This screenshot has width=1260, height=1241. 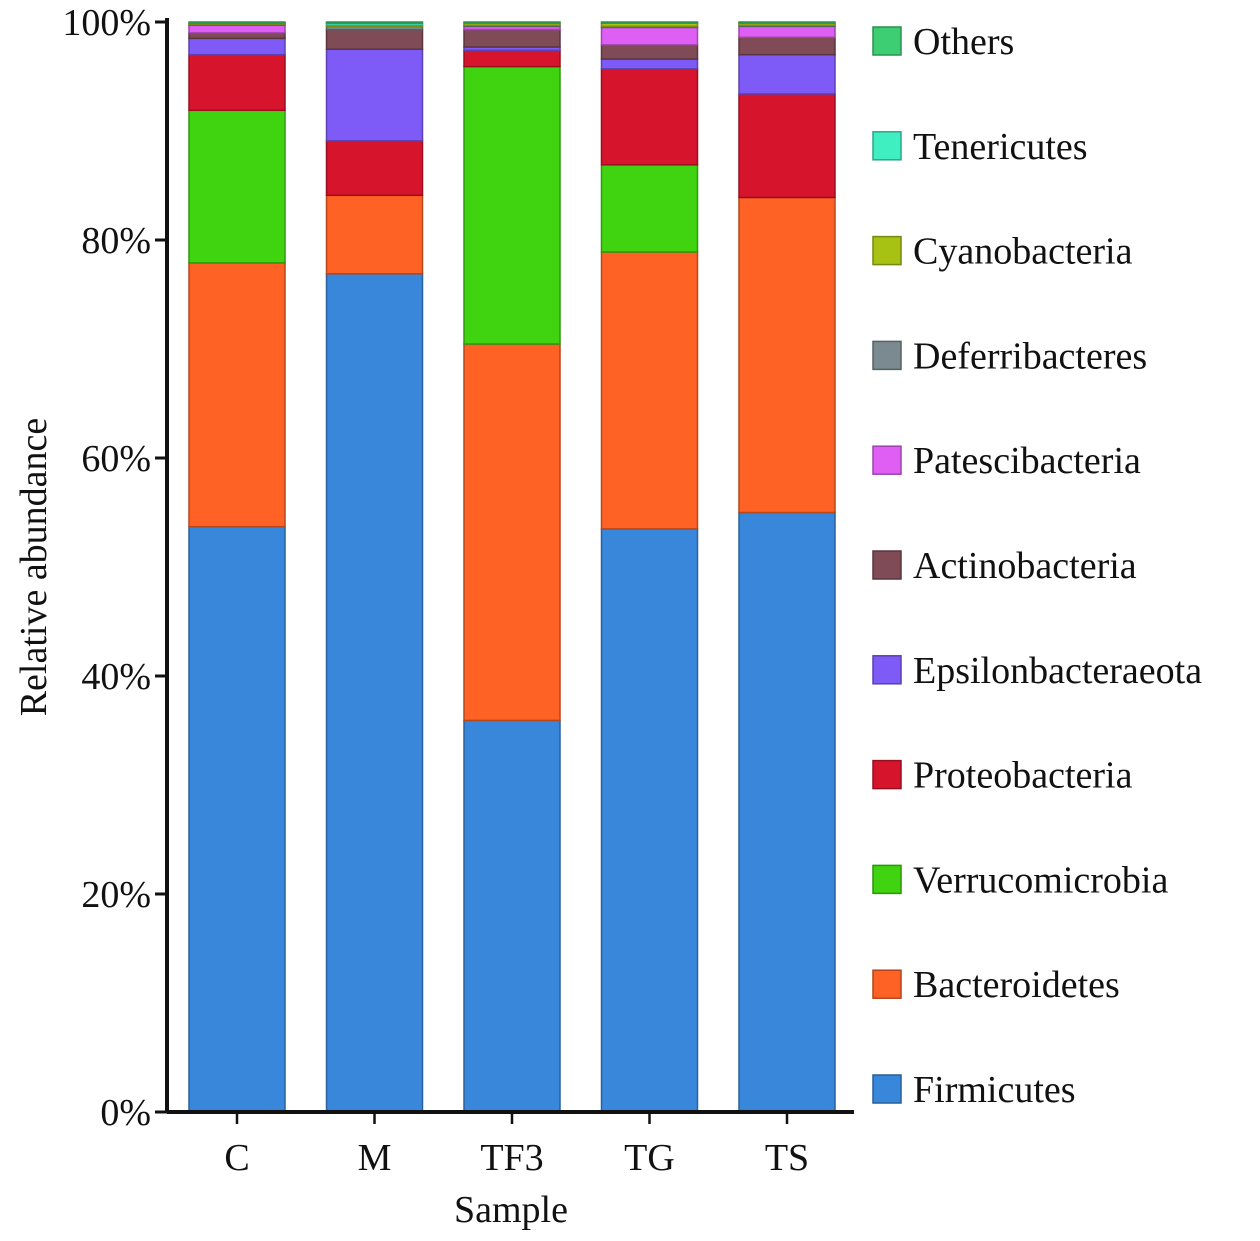 What do you see at coordinates (116, 459) in the screenshot?
I see `y-tick-label: 60%` at bounding box center [116, 459].